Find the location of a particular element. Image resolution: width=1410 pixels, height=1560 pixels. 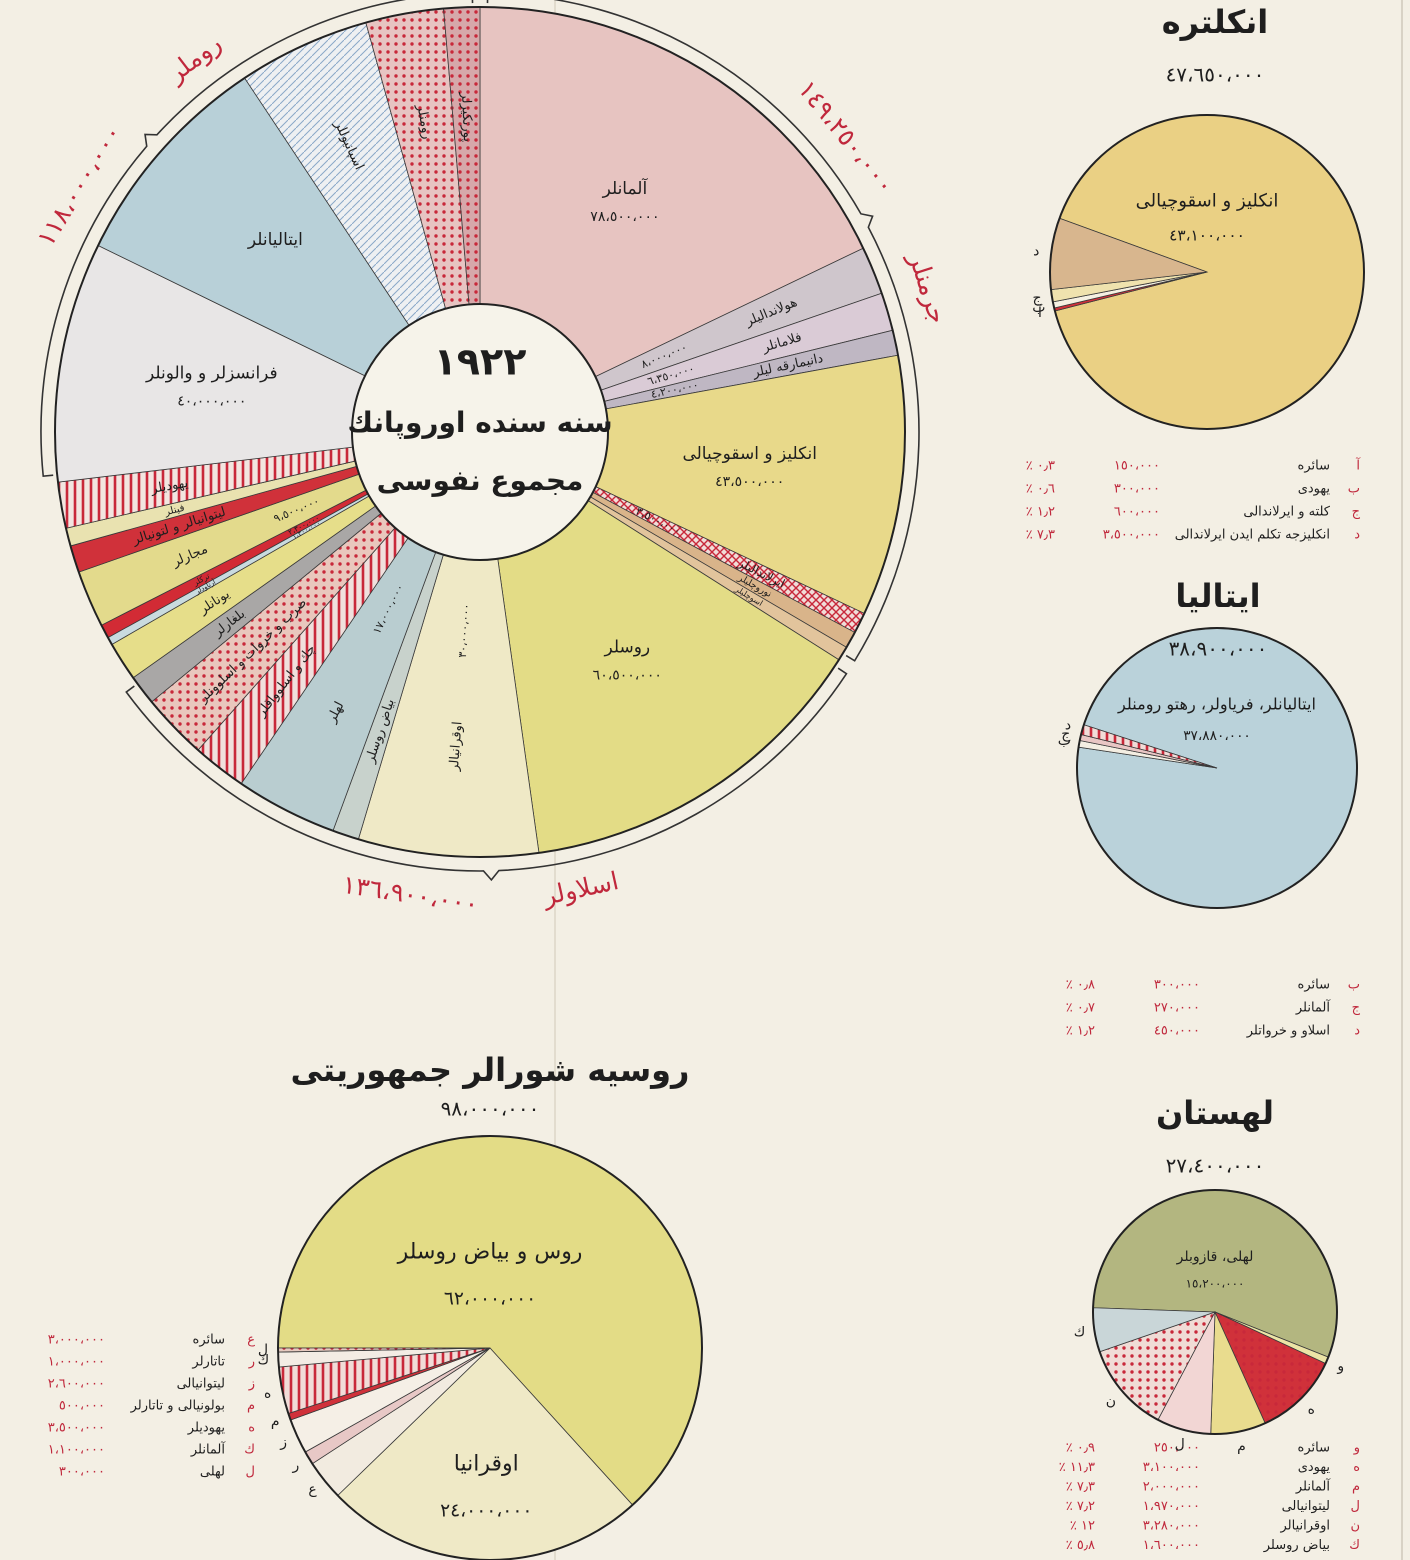

legend-value: ٣،٠٠٠،٠٠٠ is located at coordinates (76, 1340).